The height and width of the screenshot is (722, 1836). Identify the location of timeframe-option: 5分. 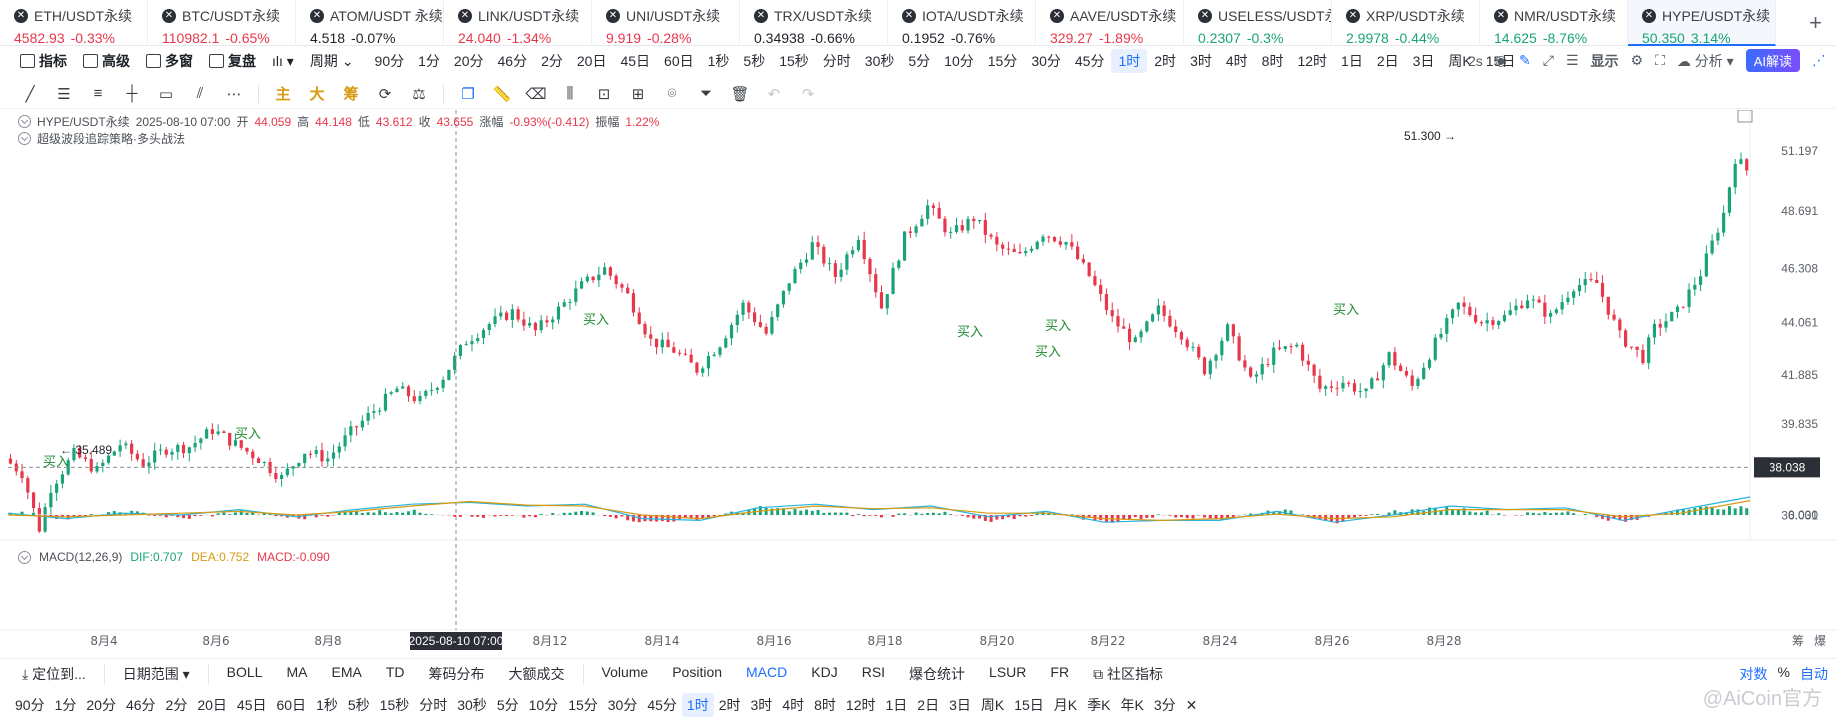
(919, 61).